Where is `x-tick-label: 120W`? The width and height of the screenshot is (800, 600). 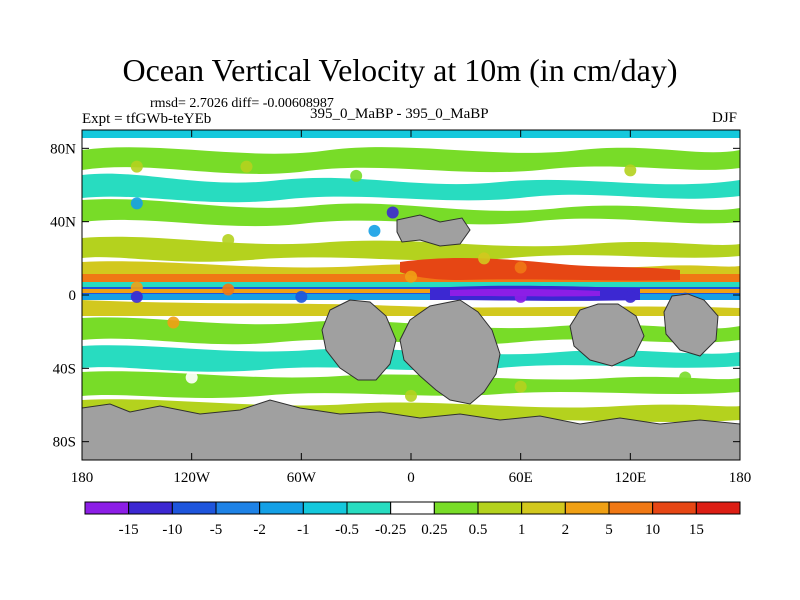
x-tick-label: 120W is located at coordinates (192, 478).